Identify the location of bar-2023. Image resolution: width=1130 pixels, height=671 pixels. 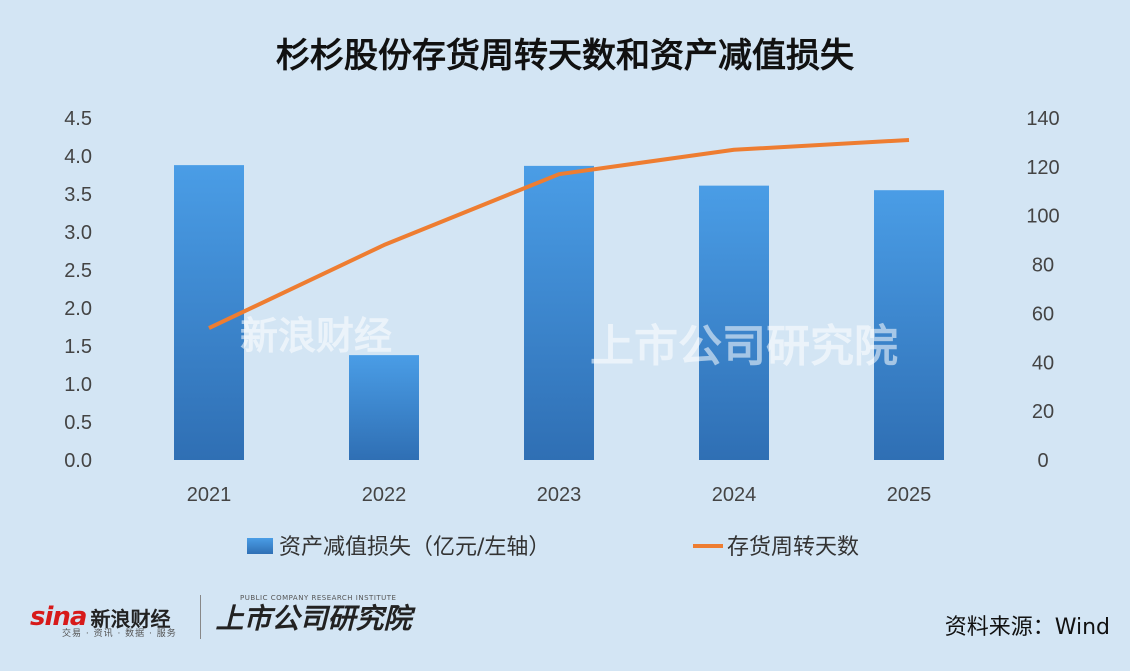
(559, 312).